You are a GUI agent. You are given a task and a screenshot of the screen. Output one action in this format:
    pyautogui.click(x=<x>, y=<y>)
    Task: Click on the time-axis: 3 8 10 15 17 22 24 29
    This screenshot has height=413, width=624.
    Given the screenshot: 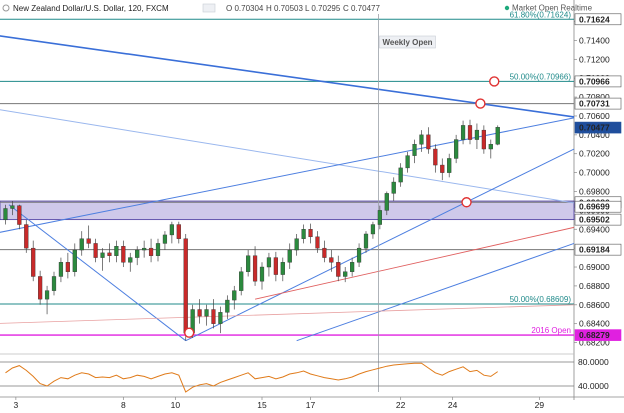 What is the action you would take?
    pyautogui.click(x=278, y=403)
    